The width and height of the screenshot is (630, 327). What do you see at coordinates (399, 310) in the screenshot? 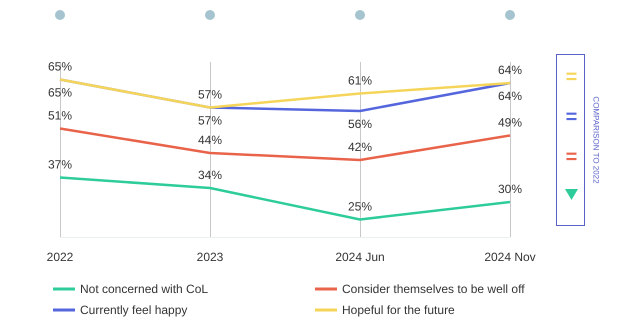
I see `legend-label: Hopeful for the future` at bounding box center [399, 310].